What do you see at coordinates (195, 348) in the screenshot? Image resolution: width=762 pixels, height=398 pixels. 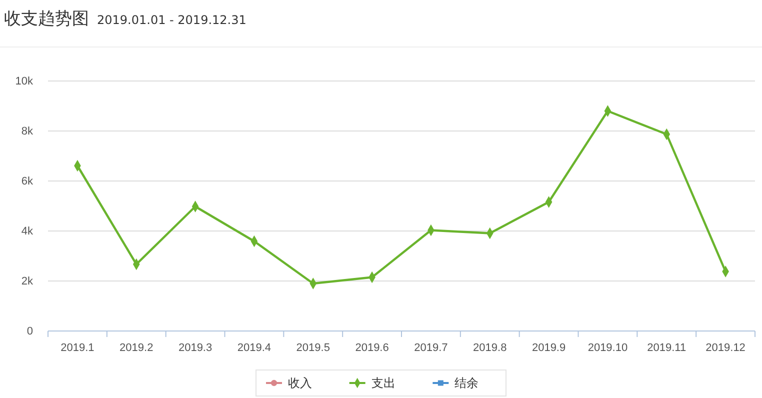 I see `x-tick-label: 2019.3` at bounding box center [195, 348].